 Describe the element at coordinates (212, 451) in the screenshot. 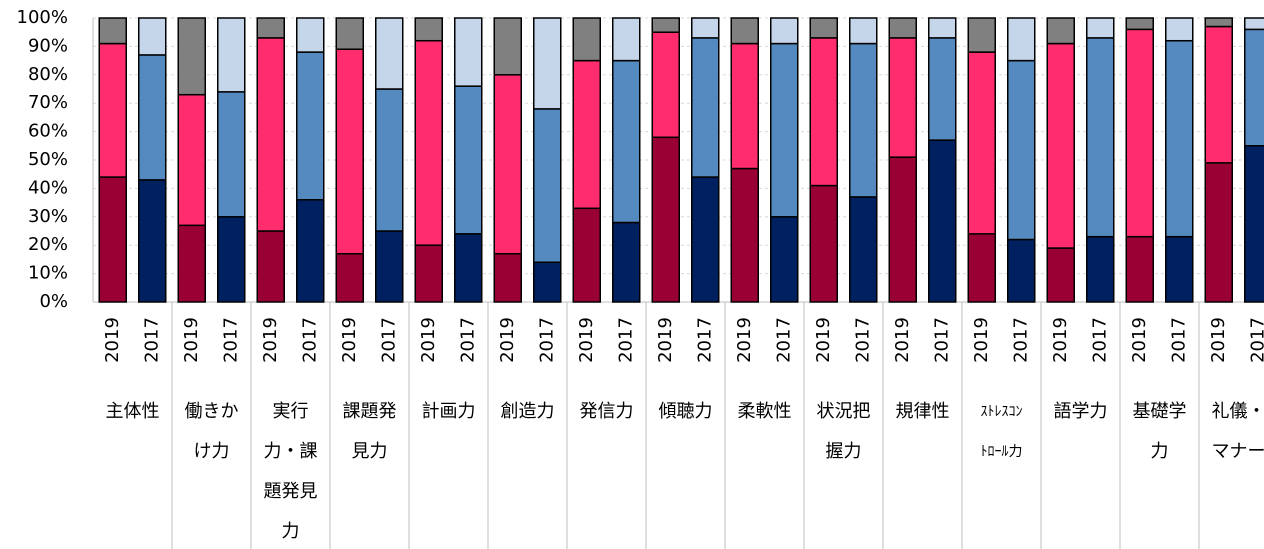

I see `group-label: け力` at that location.